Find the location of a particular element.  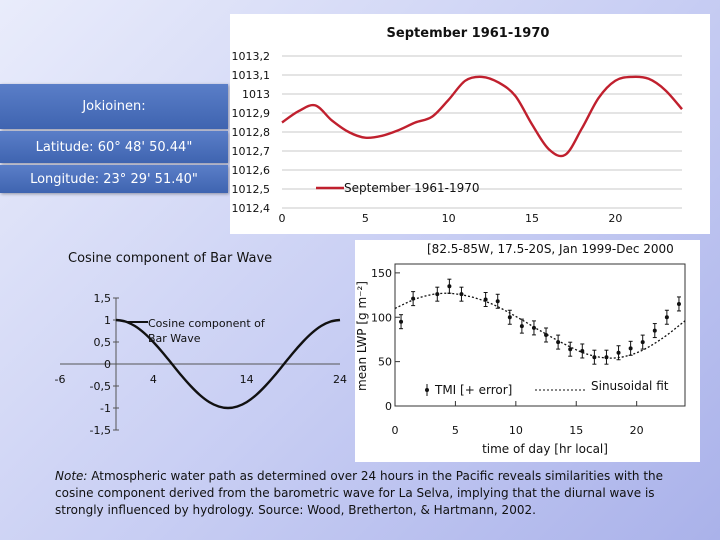

latitude-label: Latitude: 60° 48' 50.44" is located at coordinates (114, 147).